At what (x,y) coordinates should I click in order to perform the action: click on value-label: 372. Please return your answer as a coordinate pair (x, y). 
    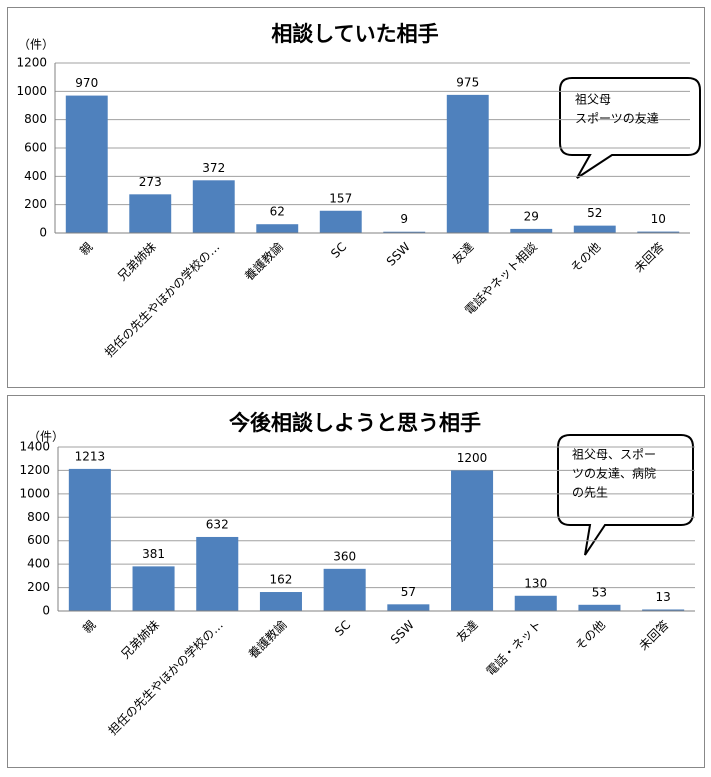
    Looking at the image, I should click on (213, 168).